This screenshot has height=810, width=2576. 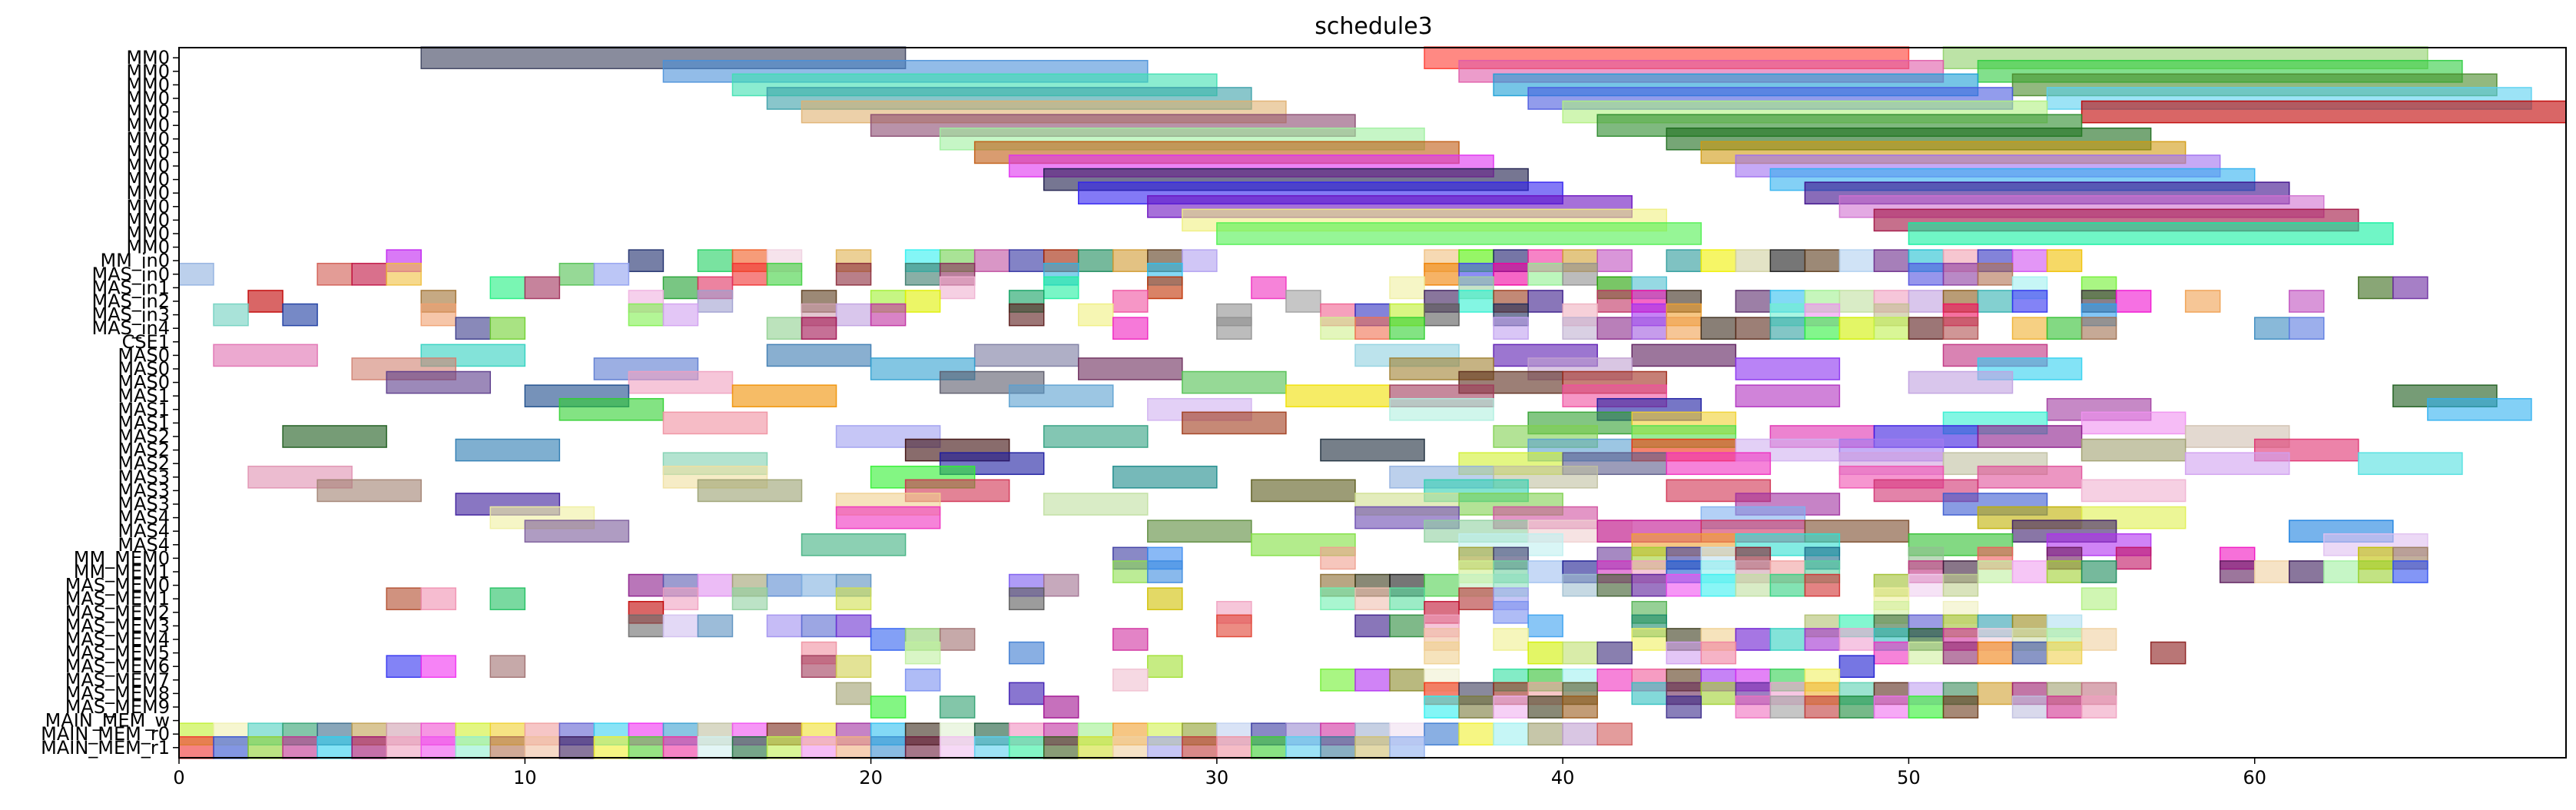 I want to click on y-tick-label: MAS4, so click(x=144, y=545).